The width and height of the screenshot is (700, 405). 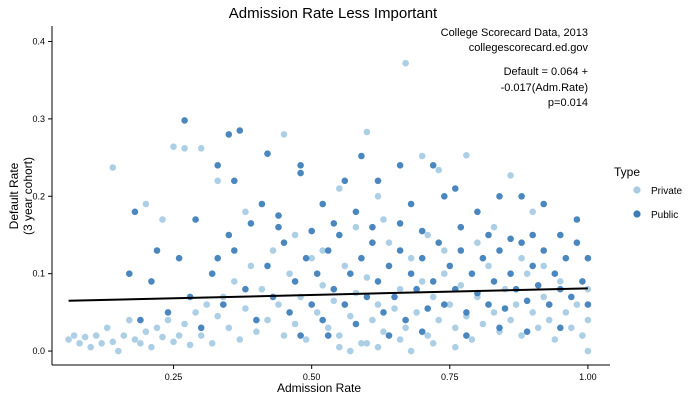 I want to click on source-annotation-line-1: College Scorecard Data, 2013, so click(x=514, y=33).